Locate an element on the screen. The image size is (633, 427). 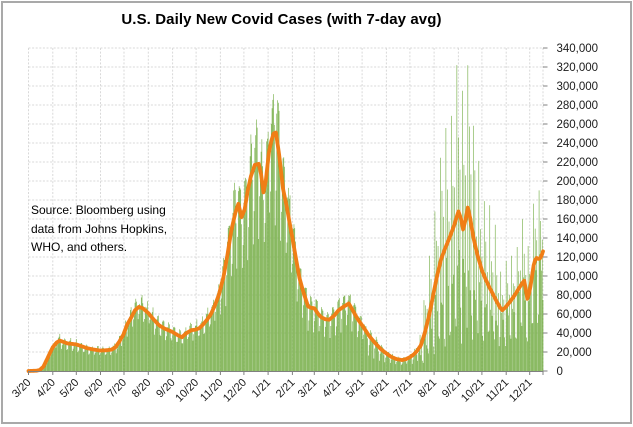
x-tick-label: 12/20 is located at coordinates (235, 391).